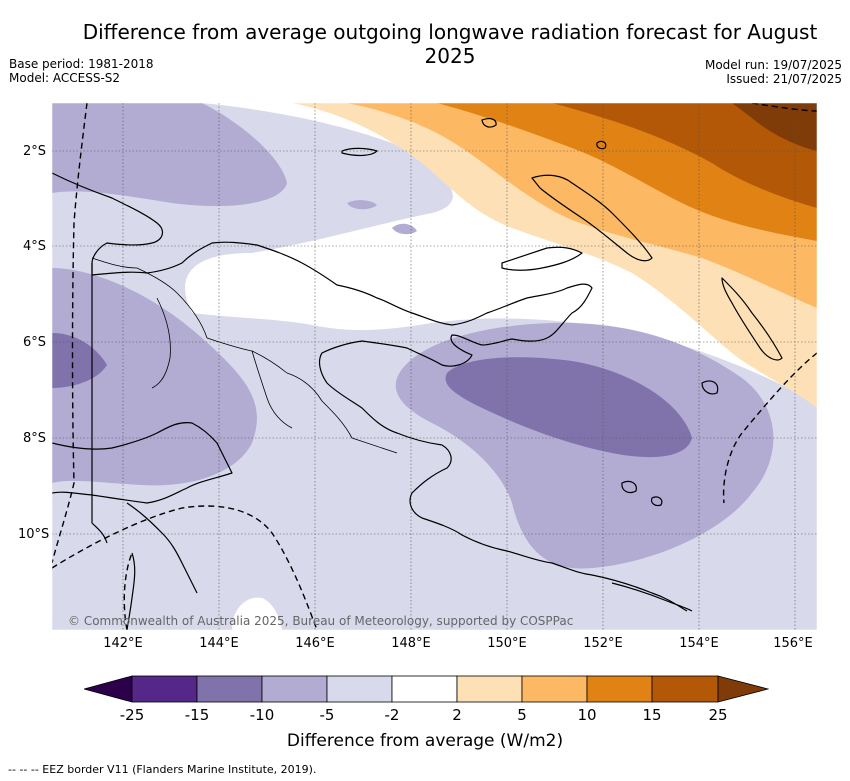 The width and height of the screenshot is (850, 781). What do you see at coordinates (65, 78) in the screenshot?
I see `model-name: Model: ACCESS-S2` at bounding box center [65, 78].